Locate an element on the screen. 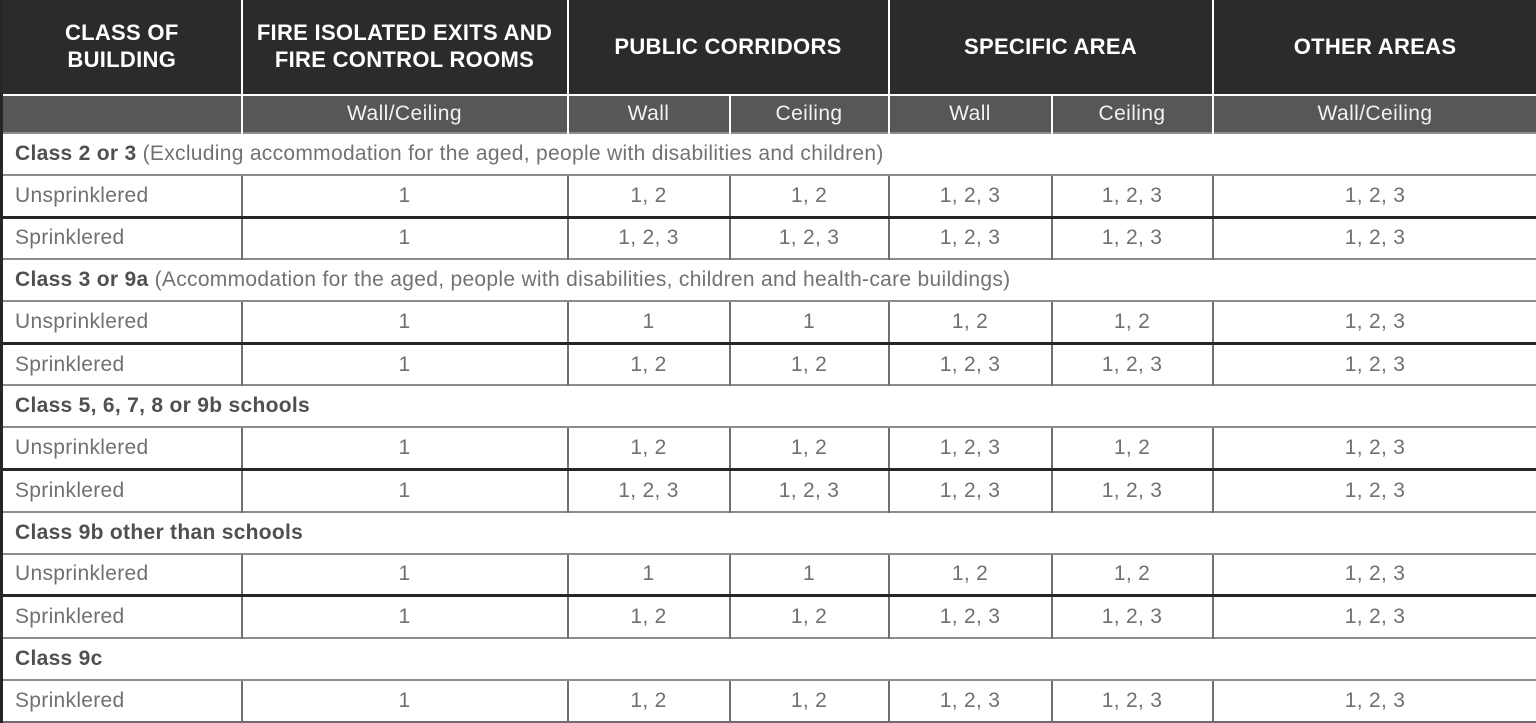 The height and width of the screenshot is (723, 1536). section-header-row: Class 9c is located at coordinates (768, 658).